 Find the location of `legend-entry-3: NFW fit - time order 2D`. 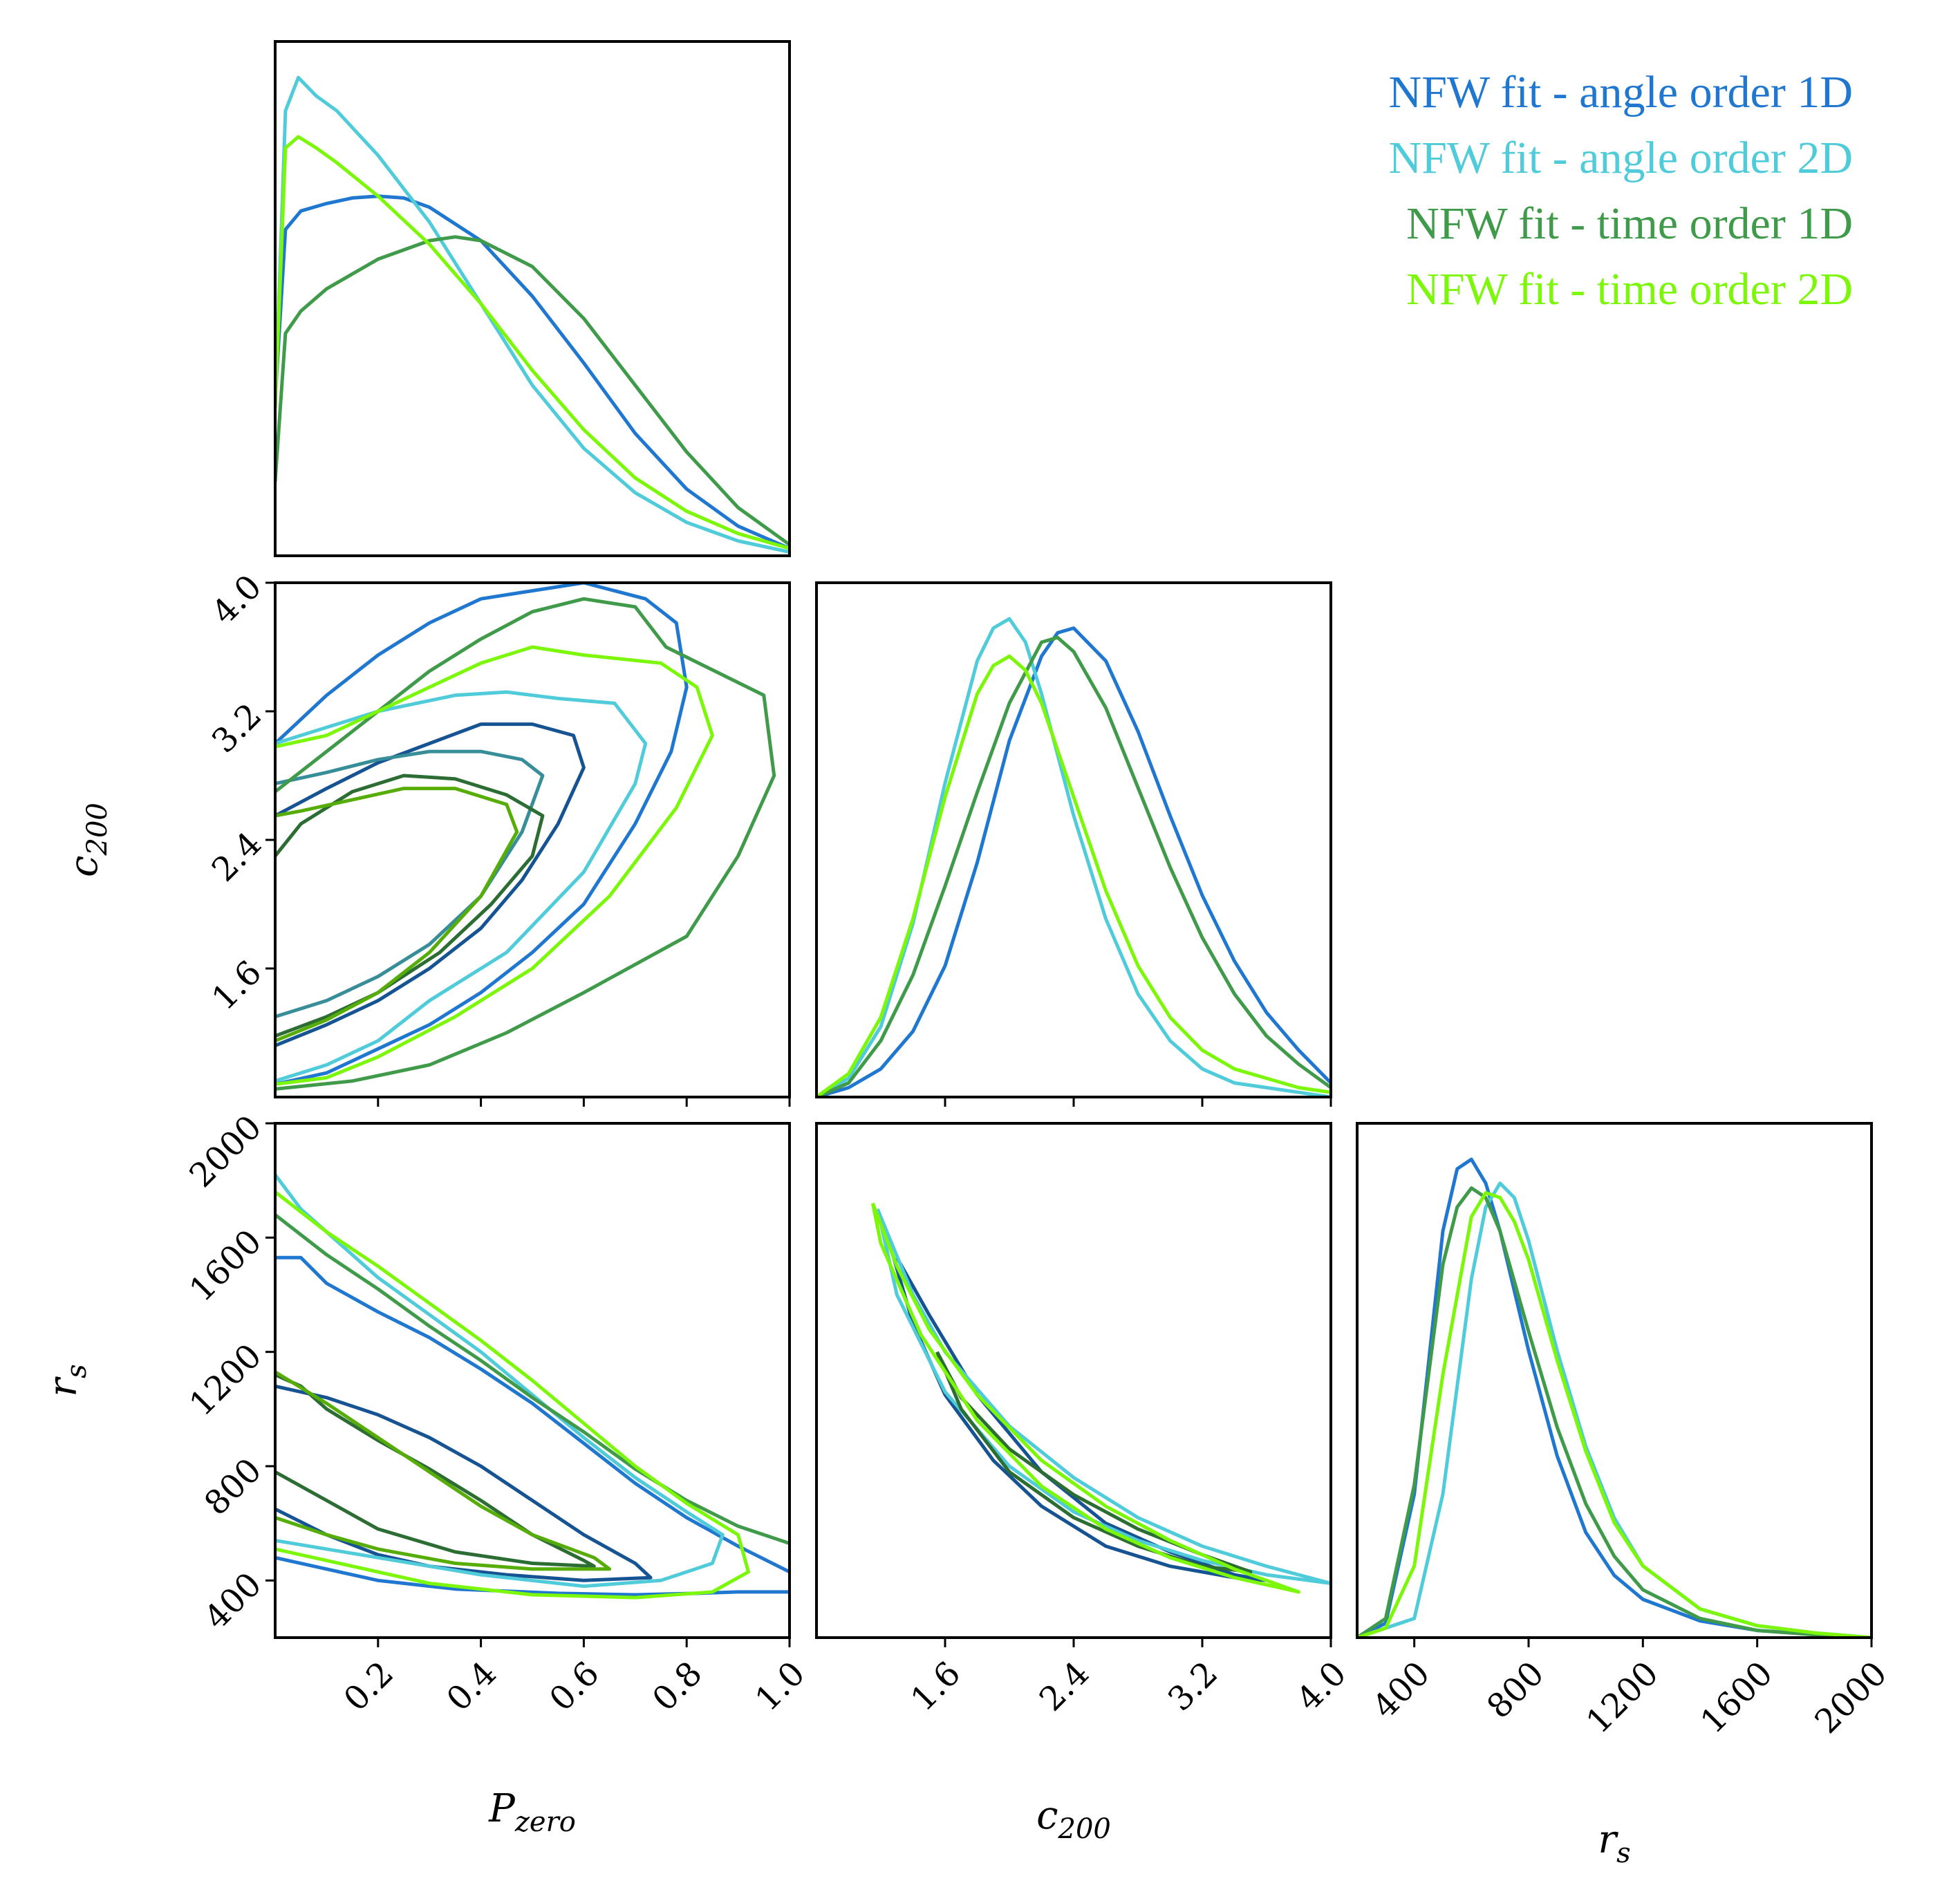

legend-entry-3: NFW fit - time order 2D is located at coordinates (1629, 289).